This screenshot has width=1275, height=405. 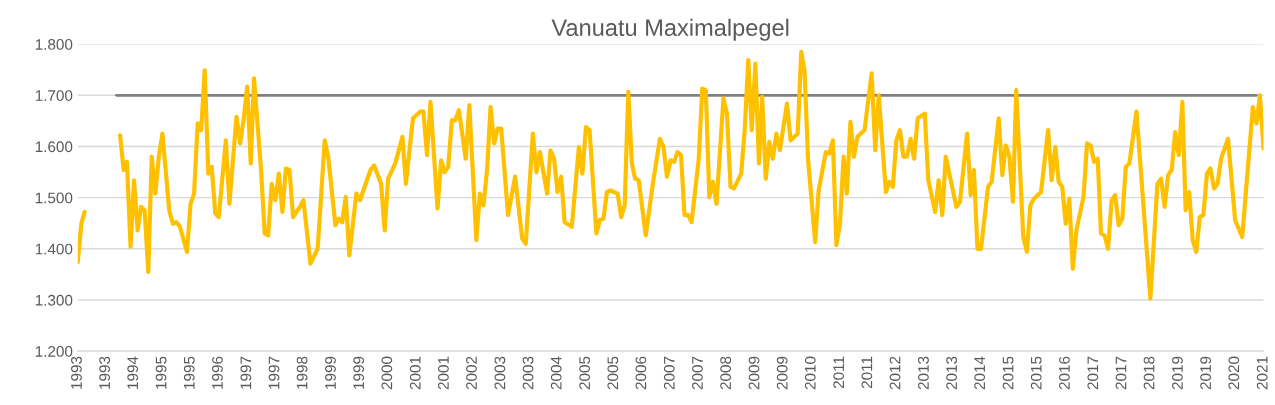 What do you see at coordinates (54, 95) in the screenshot?
I see `y-tick-label: 1.700` at bounding box center [54, 95].